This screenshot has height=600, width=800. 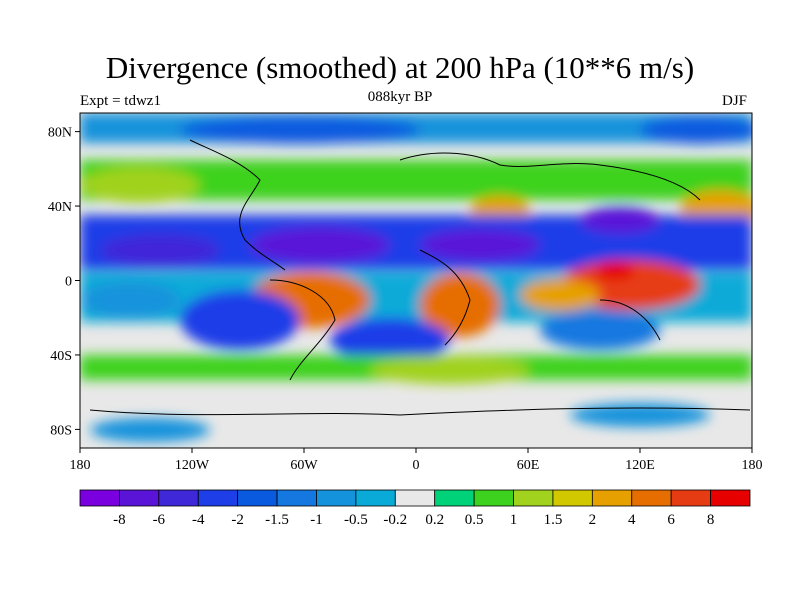 I want to click on colorbar-label: -8, so click(x=119, y=520).